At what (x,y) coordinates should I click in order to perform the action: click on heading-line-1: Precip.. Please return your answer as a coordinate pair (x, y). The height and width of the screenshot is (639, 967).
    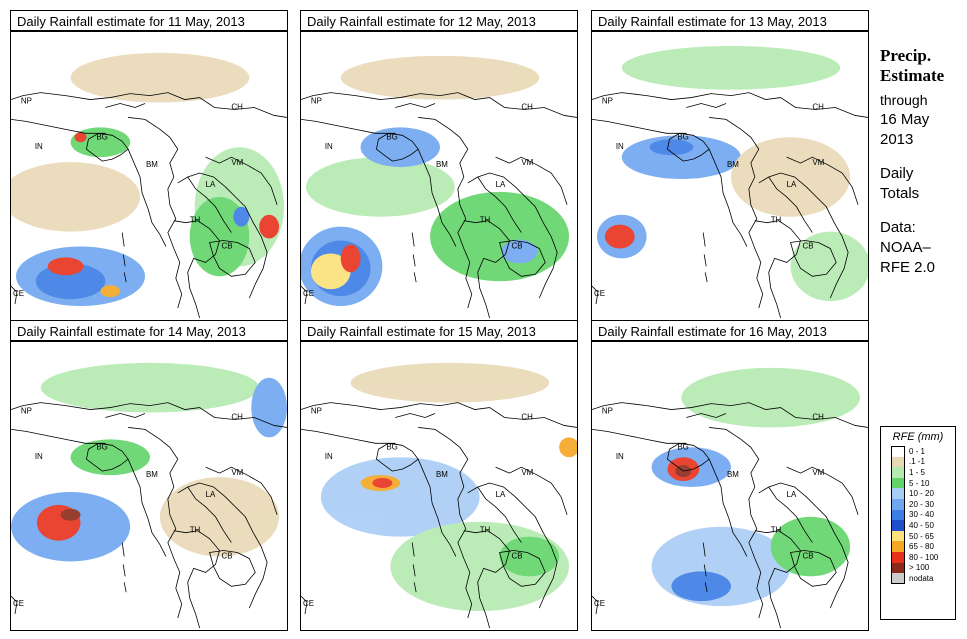
    Looking at the image, I should click on (906, 55).